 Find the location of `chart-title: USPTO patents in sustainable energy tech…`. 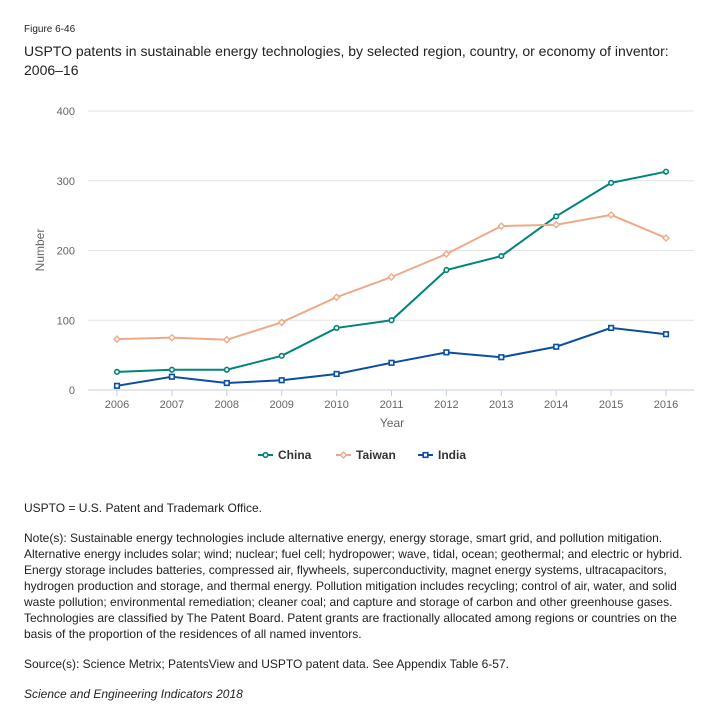

chart-title: USPTO patents in sustainable energy tech… is located at coordinates (346, 60).